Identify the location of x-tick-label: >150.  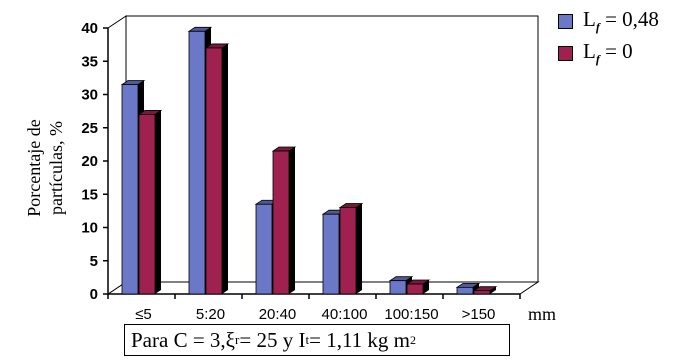
(479, 314).